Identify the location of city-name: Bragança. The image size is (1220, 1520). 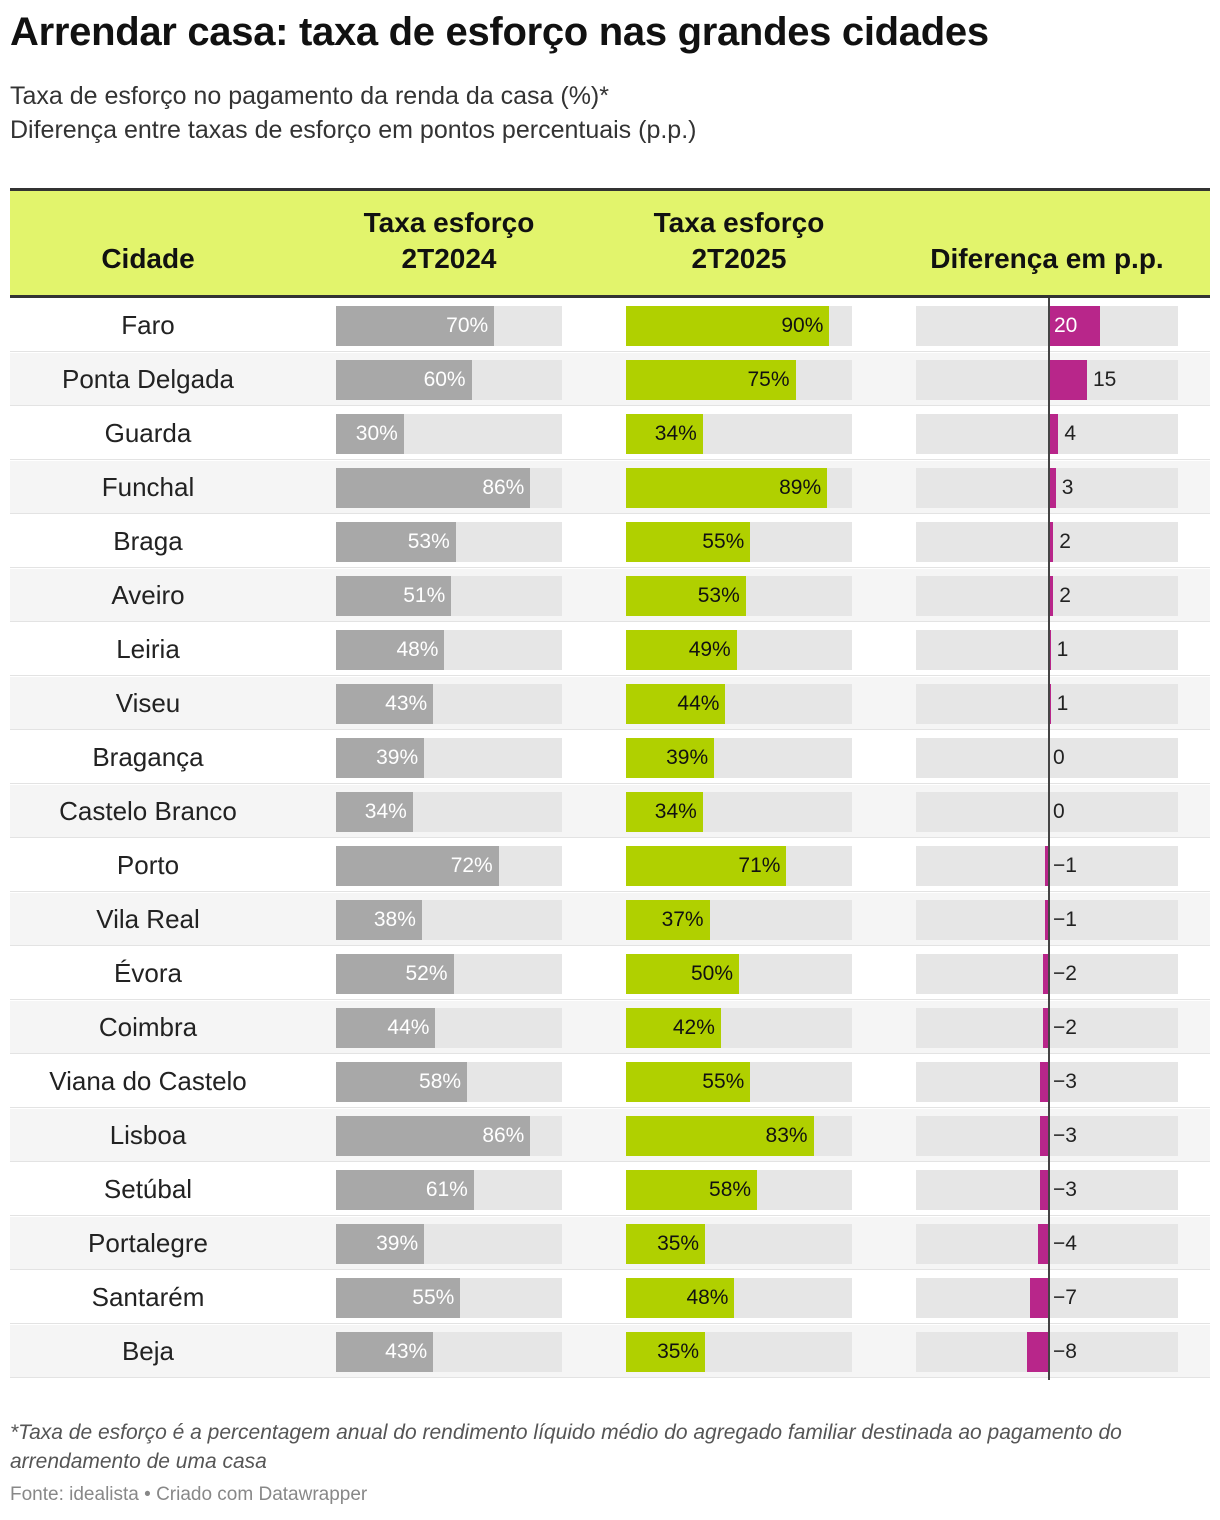
(148, 757).